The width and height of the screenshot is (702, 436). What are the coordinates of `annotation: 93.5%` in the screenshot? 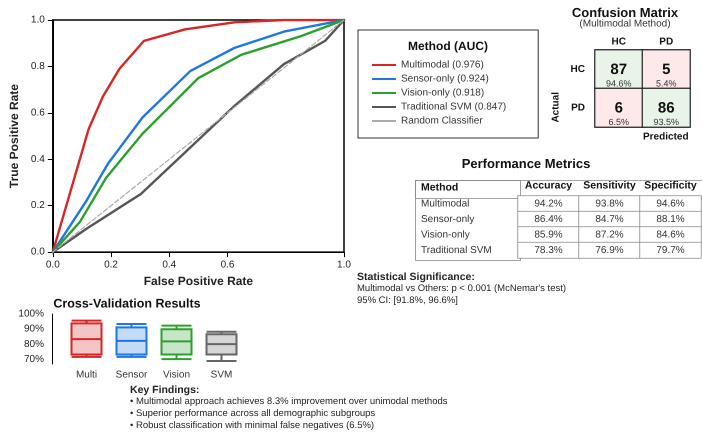 It's located at (666, 121).